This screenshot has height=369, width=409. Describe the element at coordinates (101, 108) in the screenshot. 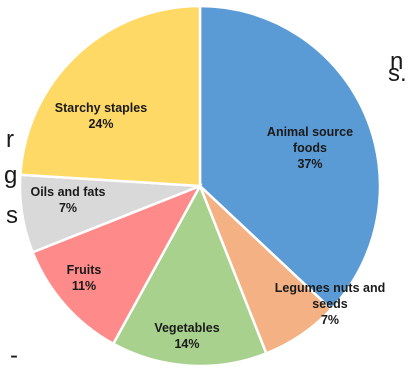

I see `slice-name-label: Starchy staples` at that location.